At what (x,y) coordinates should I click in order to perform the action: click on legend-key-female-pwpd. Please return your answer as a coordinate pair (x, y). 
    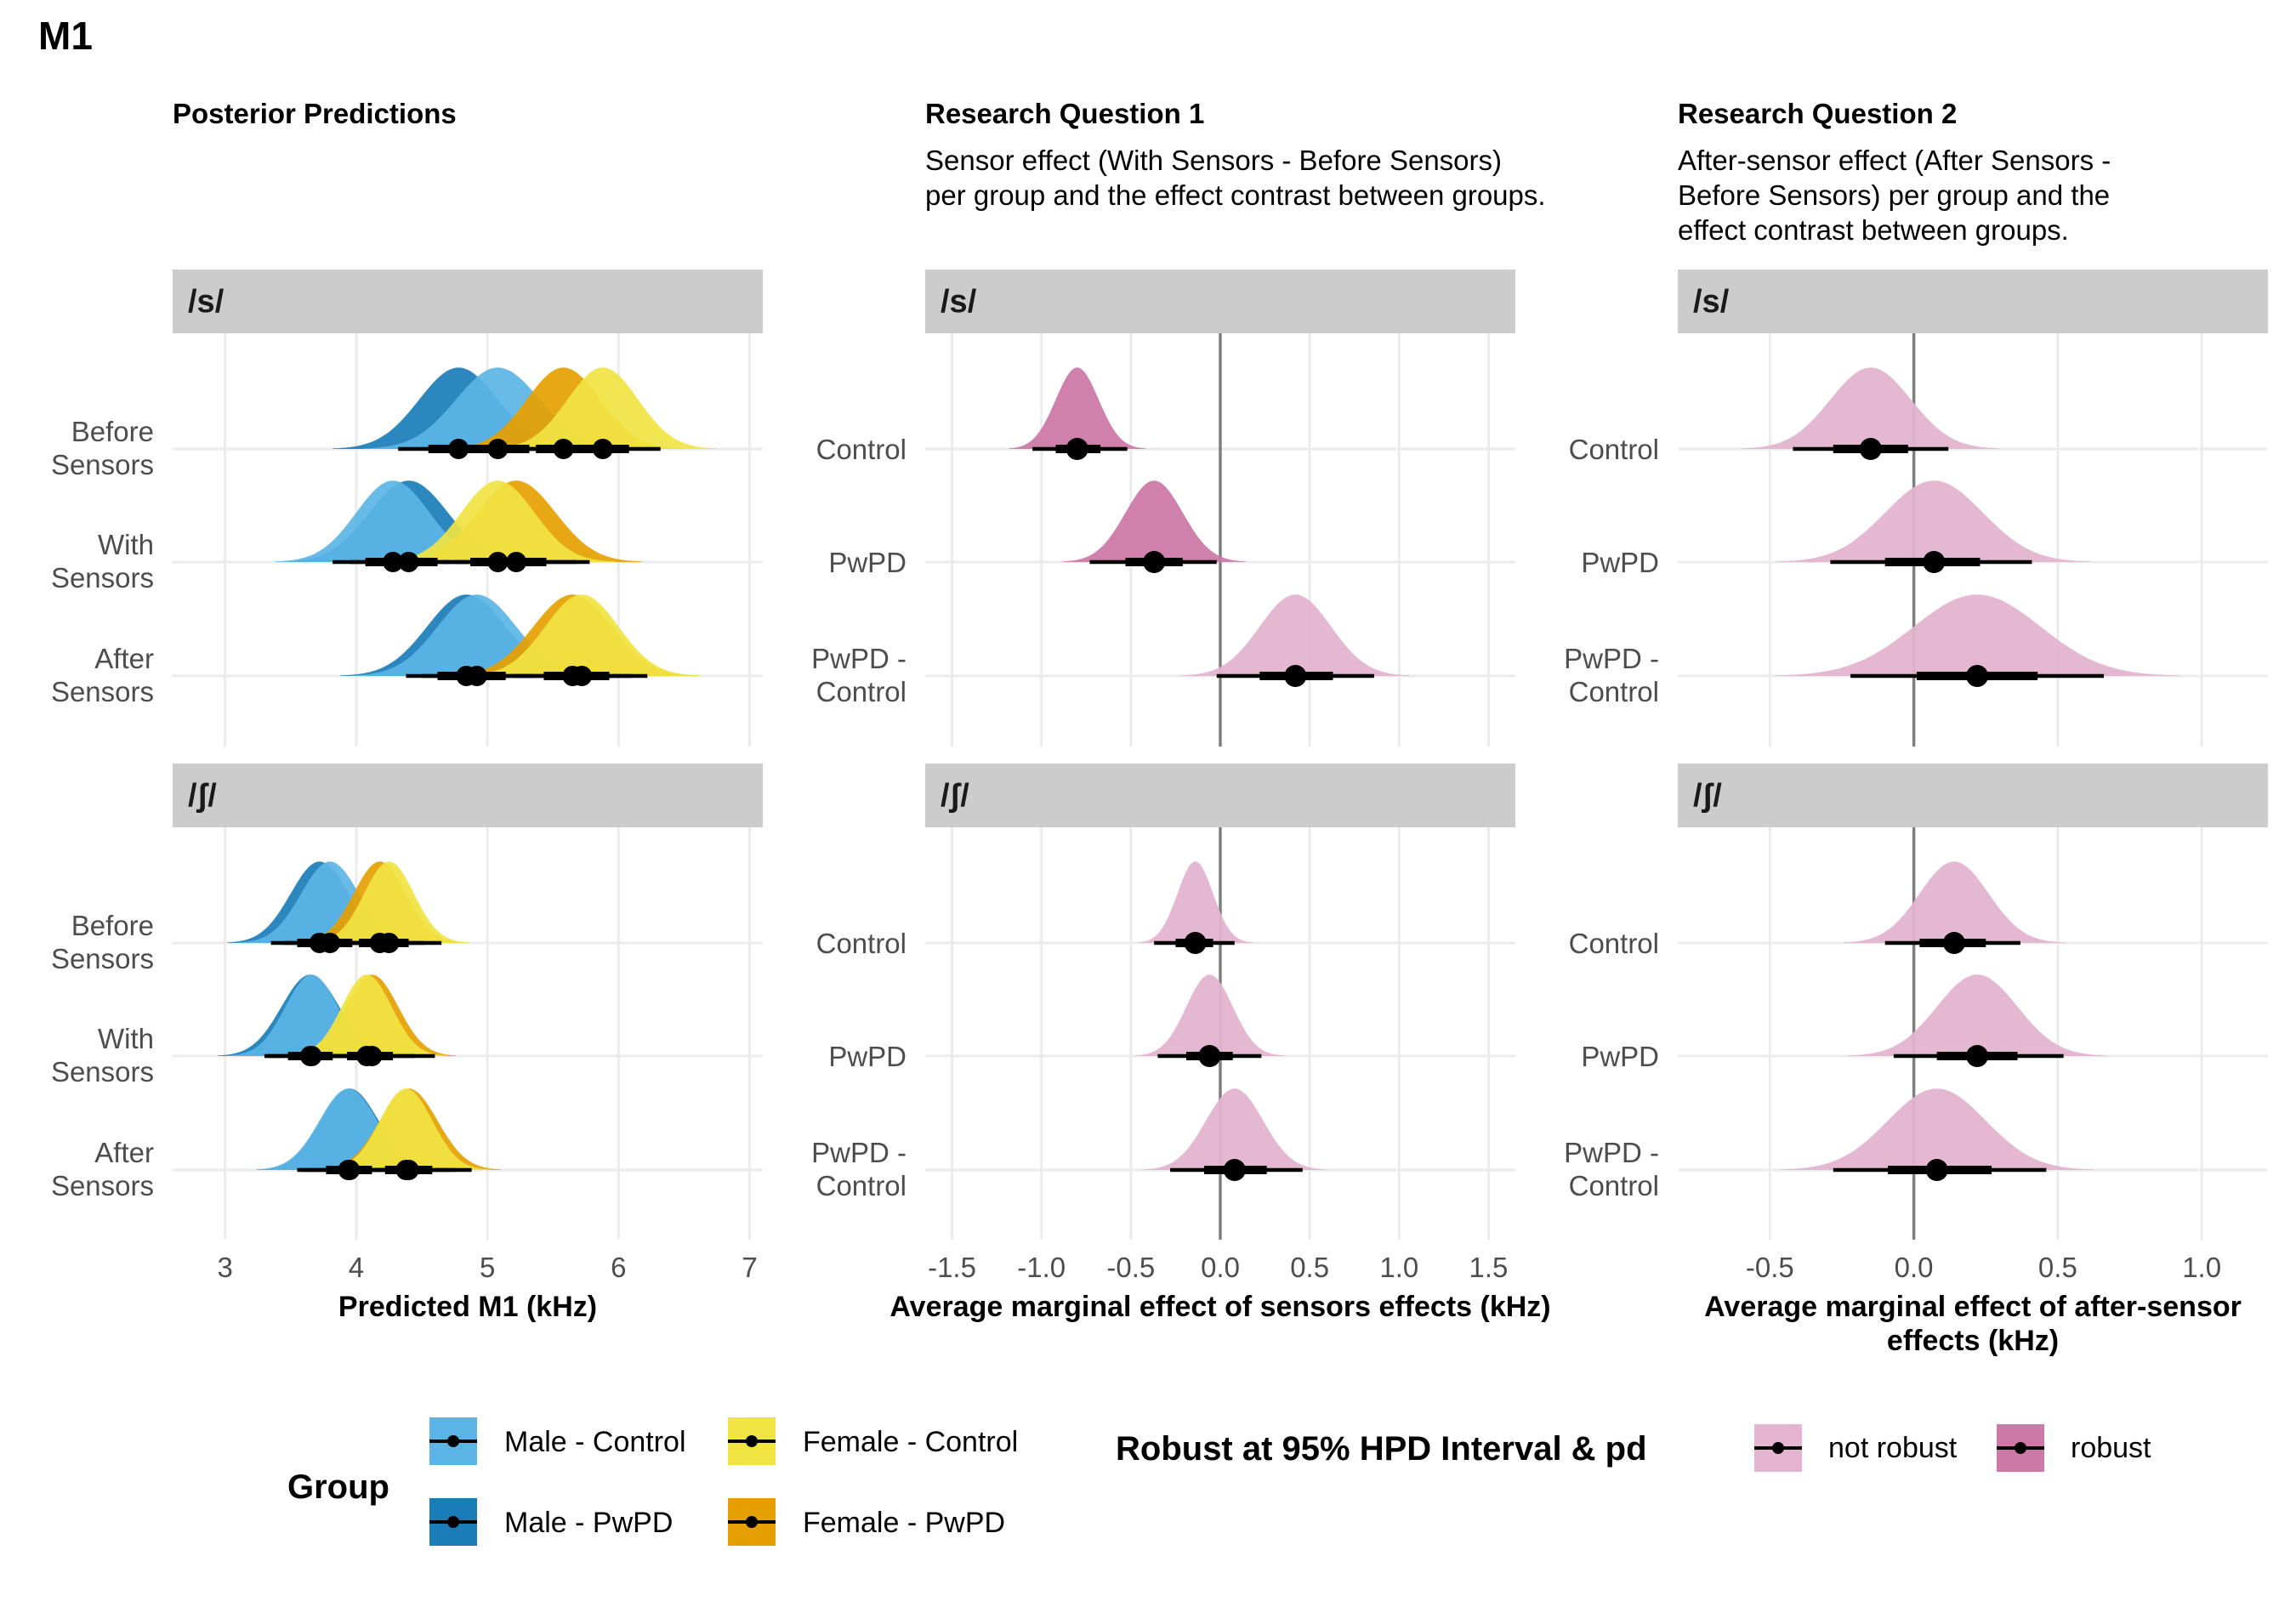
    Looking at the image, I should click on (752, 1522).